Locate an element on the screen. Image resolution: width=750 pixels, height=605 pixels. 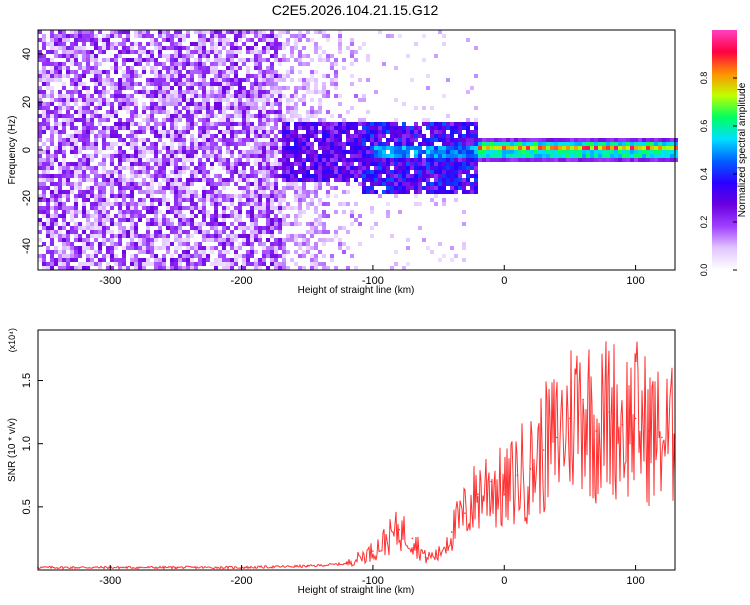
spectrogram-x-tick-label: -200 is located at coordinates (242, 281).